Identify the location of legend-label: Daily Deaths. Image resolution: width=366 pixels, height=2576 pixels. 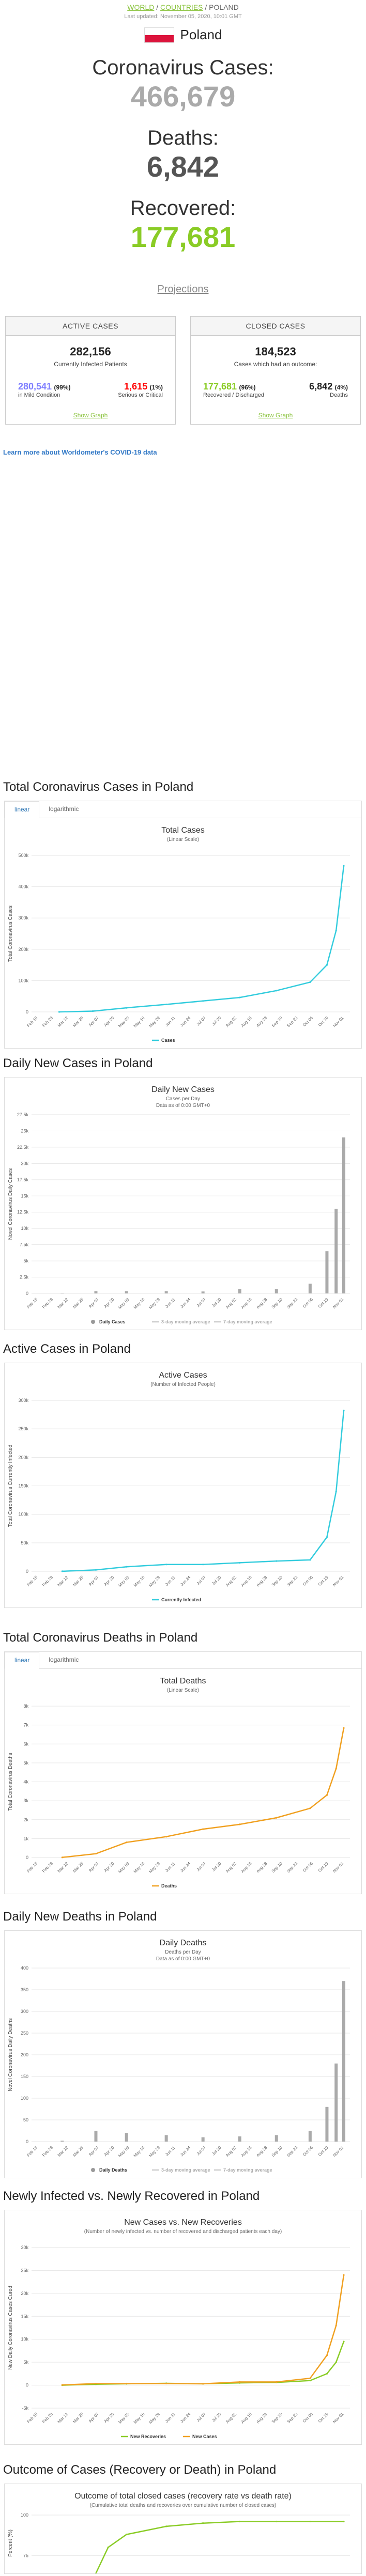
(113, 2170).